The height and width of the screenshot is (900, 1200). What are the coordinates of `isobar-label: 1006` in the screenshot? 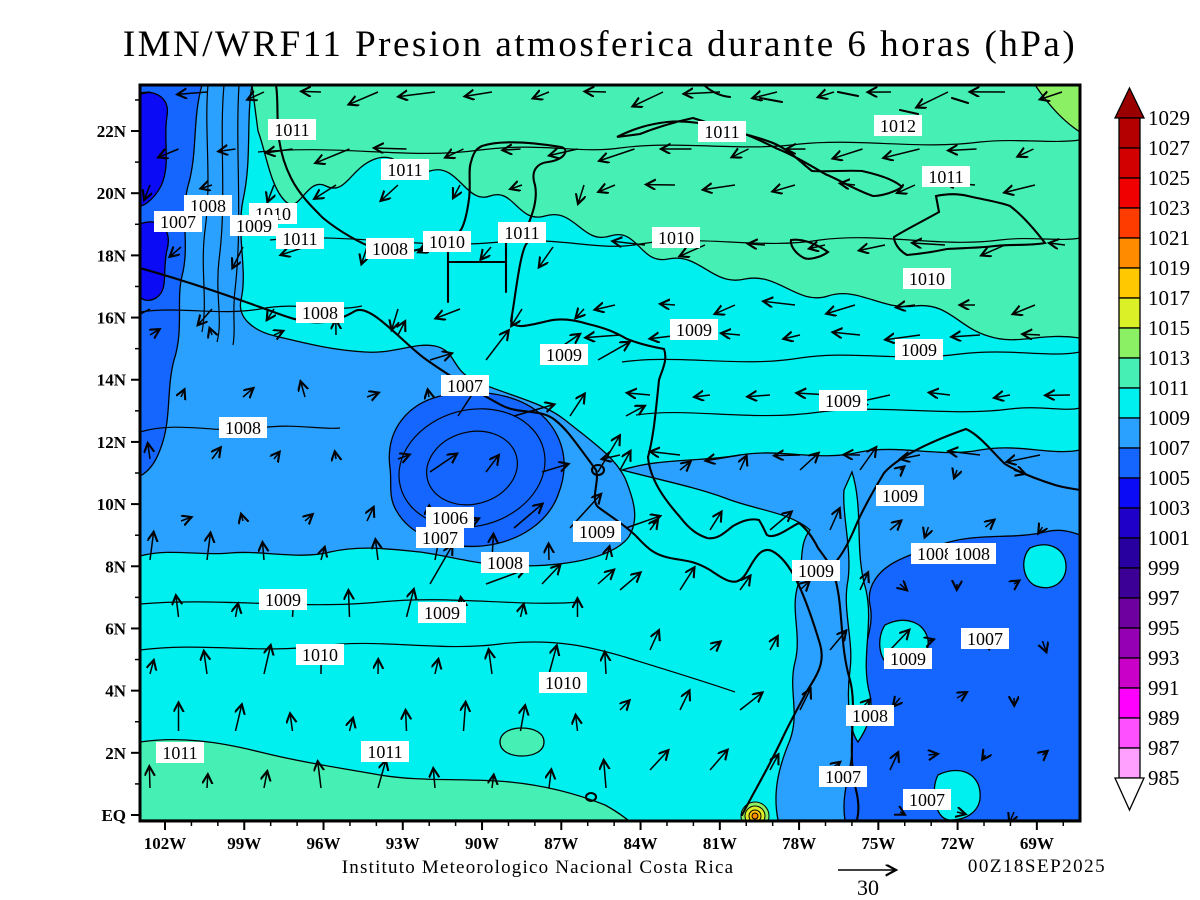 It's located at (450, 517).